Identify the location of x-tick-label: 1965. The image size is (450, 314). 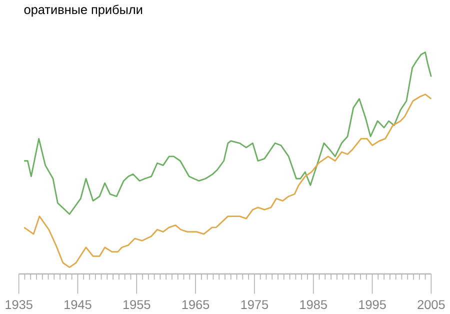
(196, 305).